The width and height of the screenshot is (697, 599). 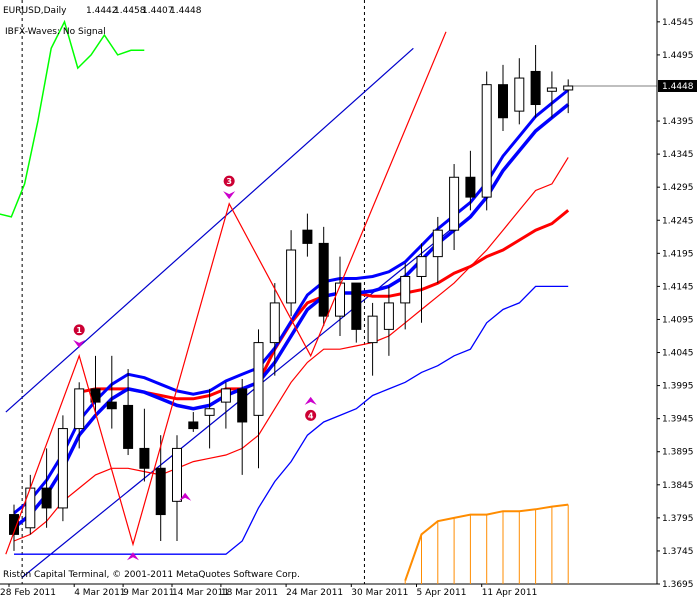 I want to click on green-indicator-line, so click(x=72, y=118).